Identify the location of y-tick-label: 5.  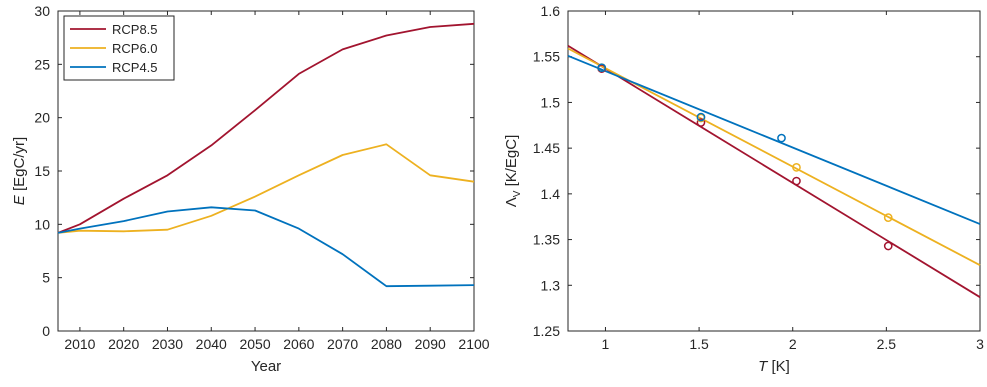
(46, 278).